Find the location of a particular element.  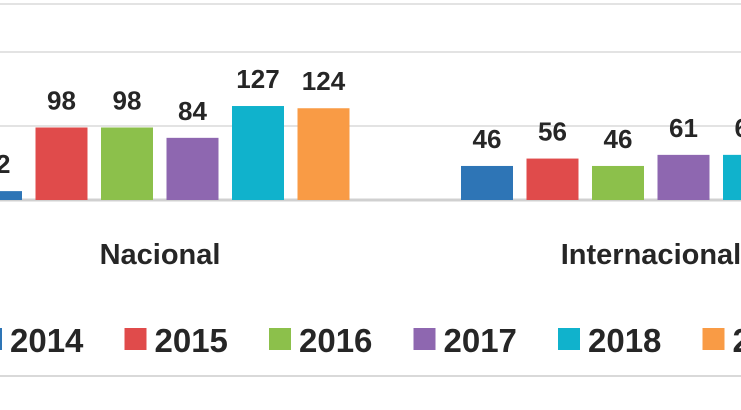

bar-value-label: 124 is located at coordinates (324, 81).